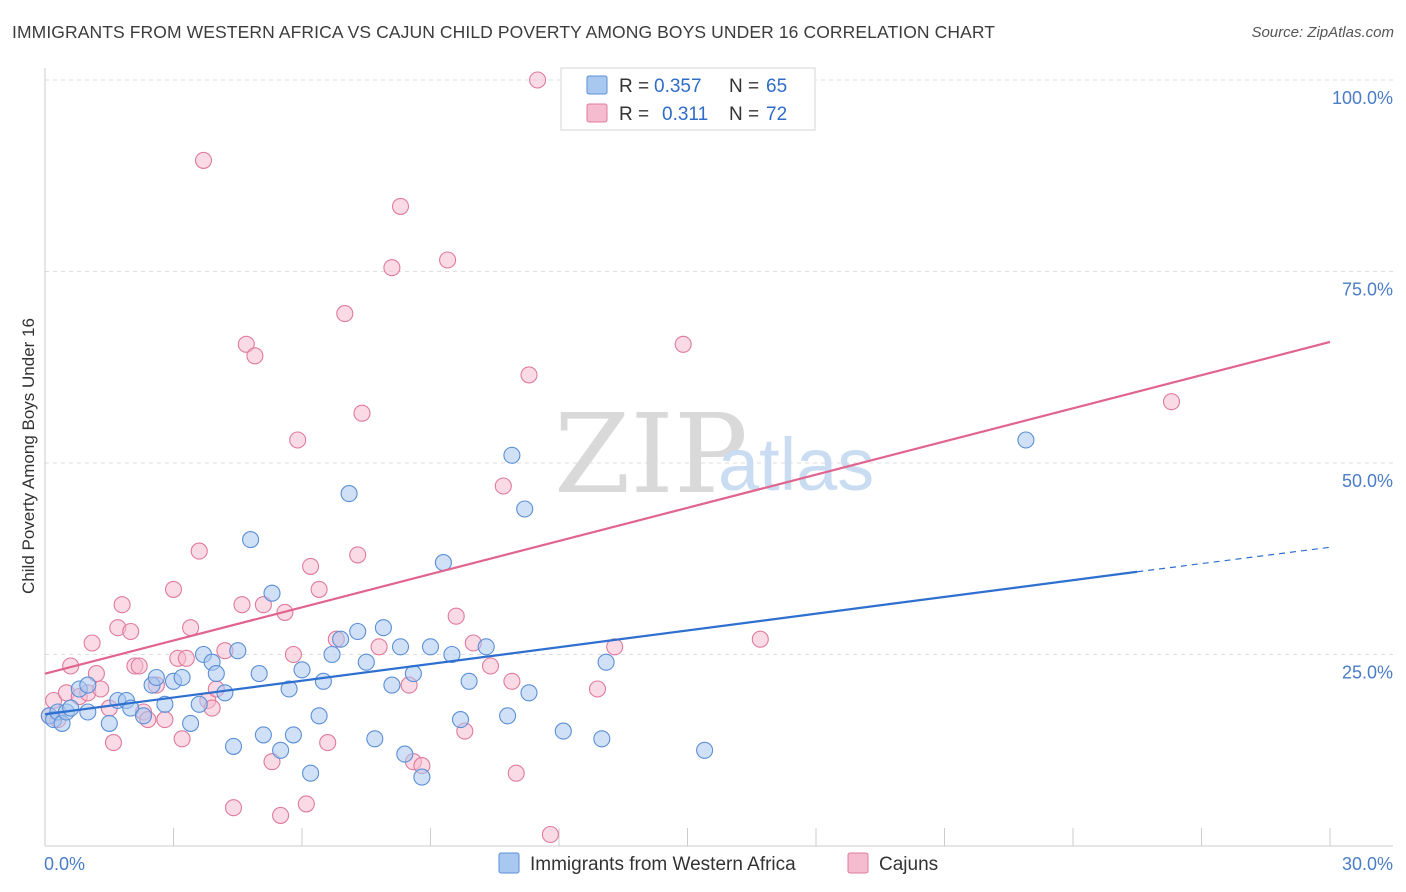 The image size is (1406, 892). Describe the element at coordinates (64, 864) in the screenshot. I see `x-tick-label: 0.0%` at that location.